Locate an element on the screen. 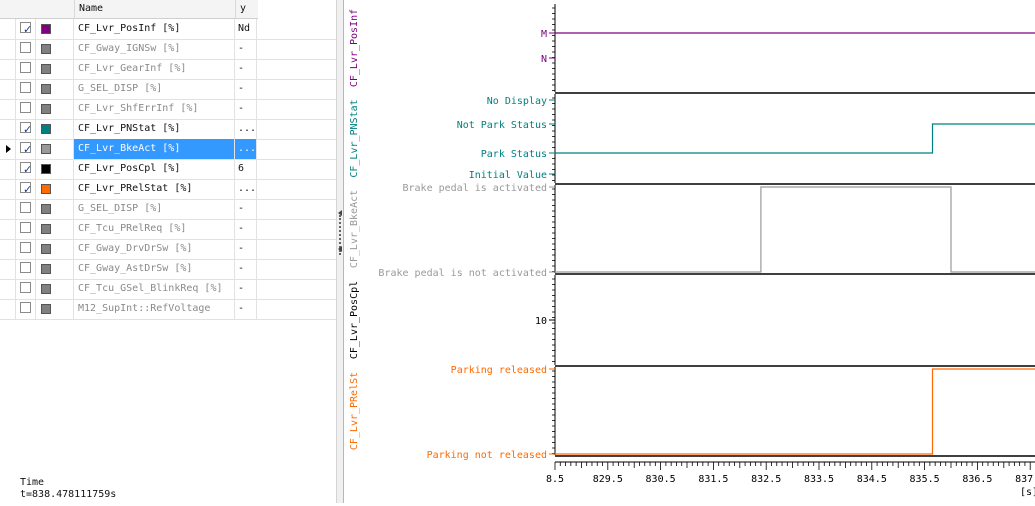 The width and height of the screenshot is (1035, 506). header-blank is located at coordinates (37, 9).